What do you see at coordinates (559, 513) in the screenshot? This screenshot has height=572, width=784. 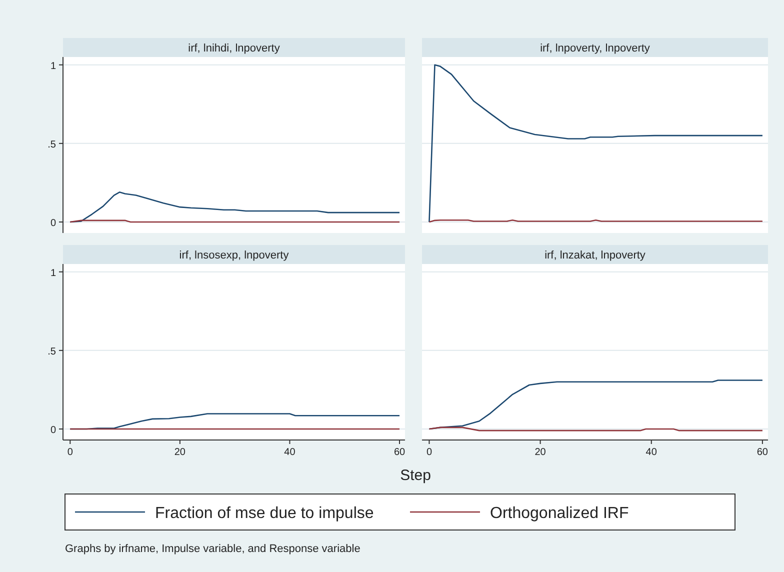 I see `legend-label: Orthogonalized IRF` at bounding box center [559, 513].